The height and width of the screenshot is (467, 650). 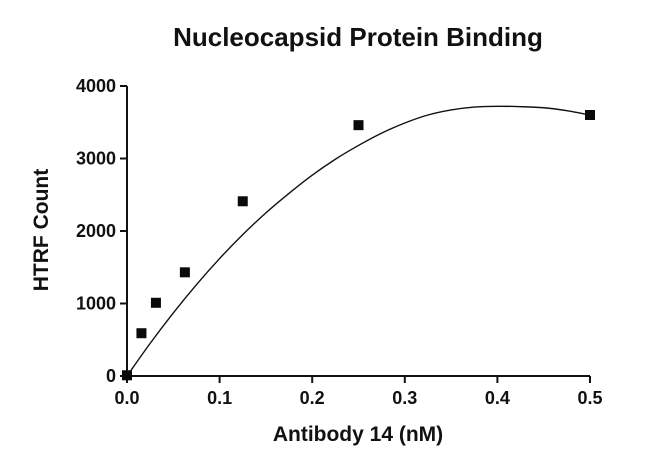 I want to click on x-tick-label: 0.1, so click(x=219, y=398).